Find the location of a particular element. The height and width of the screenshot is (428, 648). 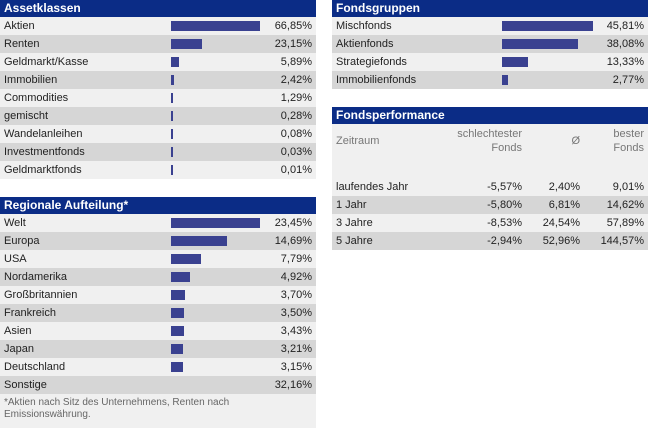

bar-geldmarktfonds is located at coordinates (172, 170).